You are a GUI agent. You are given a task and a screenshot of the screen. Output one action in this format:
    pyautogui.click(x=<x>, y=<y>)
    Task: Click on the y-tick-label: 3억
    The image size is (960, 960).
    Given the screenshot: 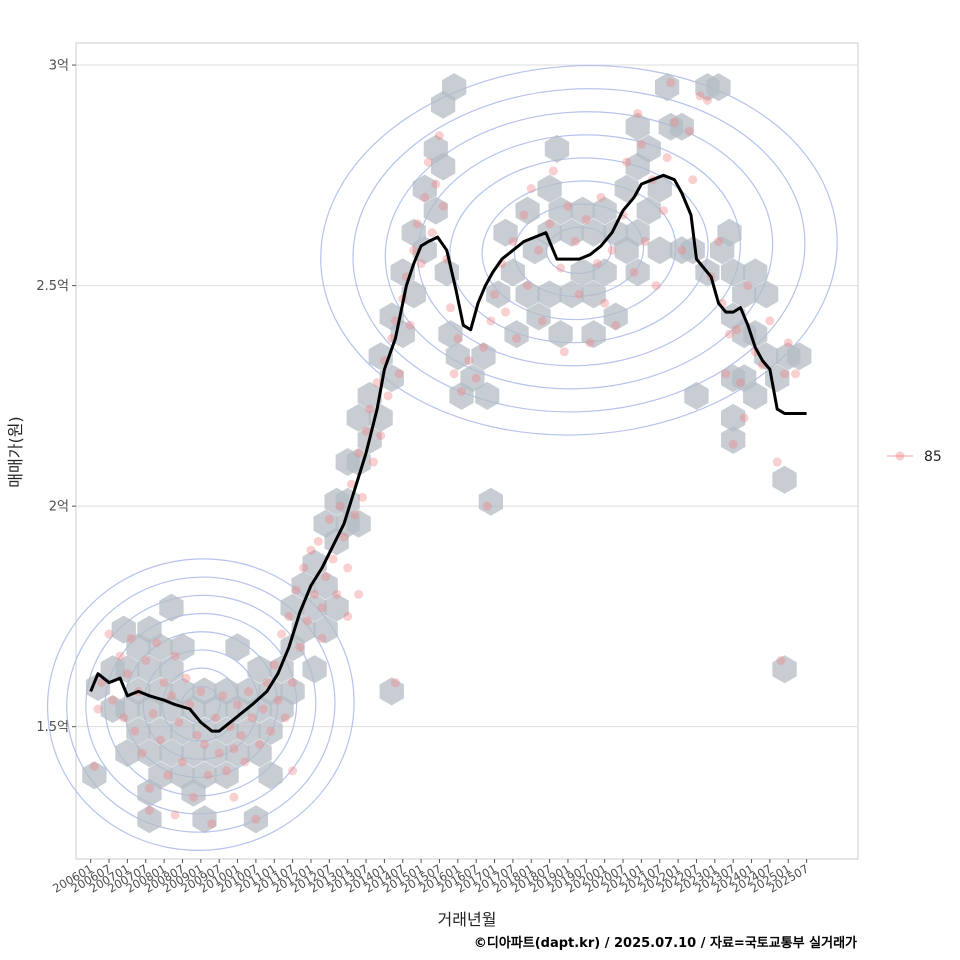 What is the action you would take?
    pyautogui.click(x=59, y=66)
    